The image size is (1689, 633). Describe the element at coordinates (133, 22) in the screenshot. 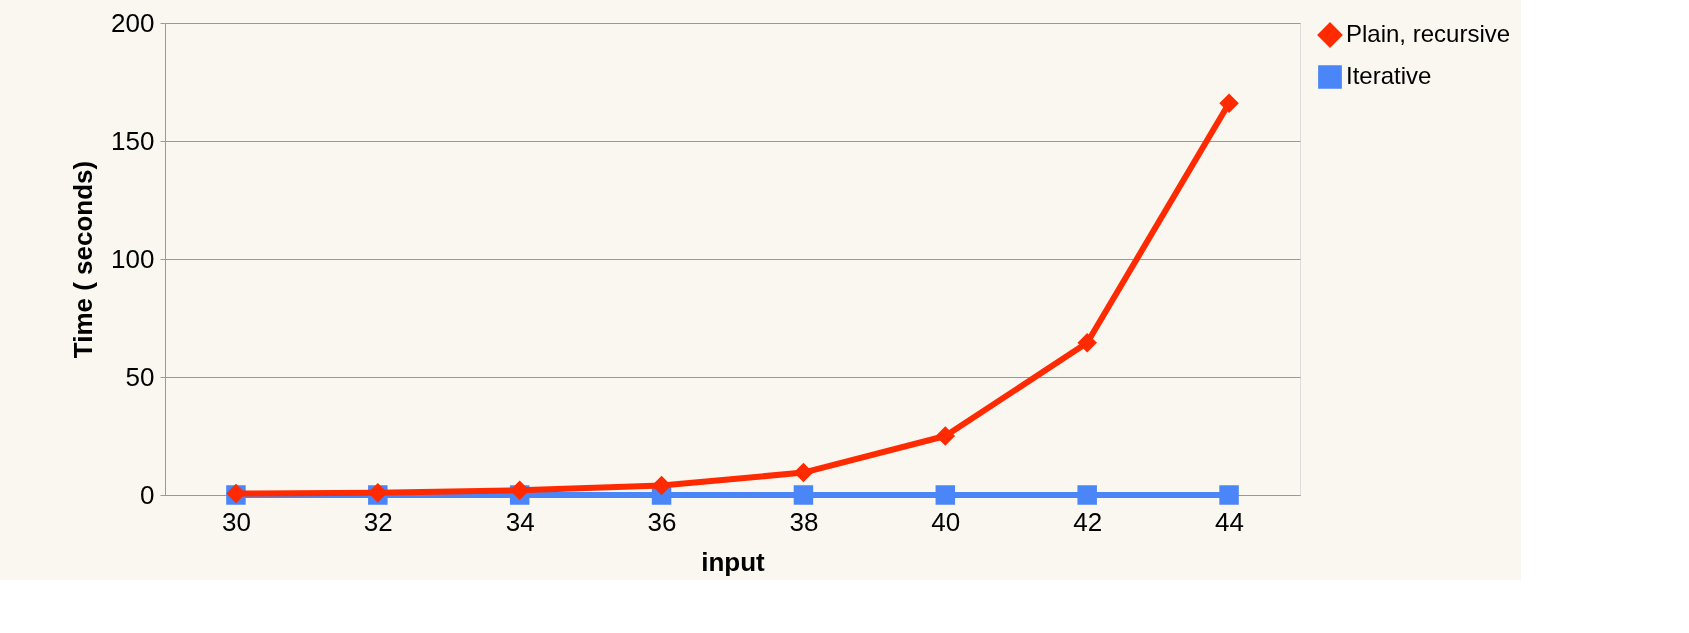

I see `y-tick-label: 200` at that location.